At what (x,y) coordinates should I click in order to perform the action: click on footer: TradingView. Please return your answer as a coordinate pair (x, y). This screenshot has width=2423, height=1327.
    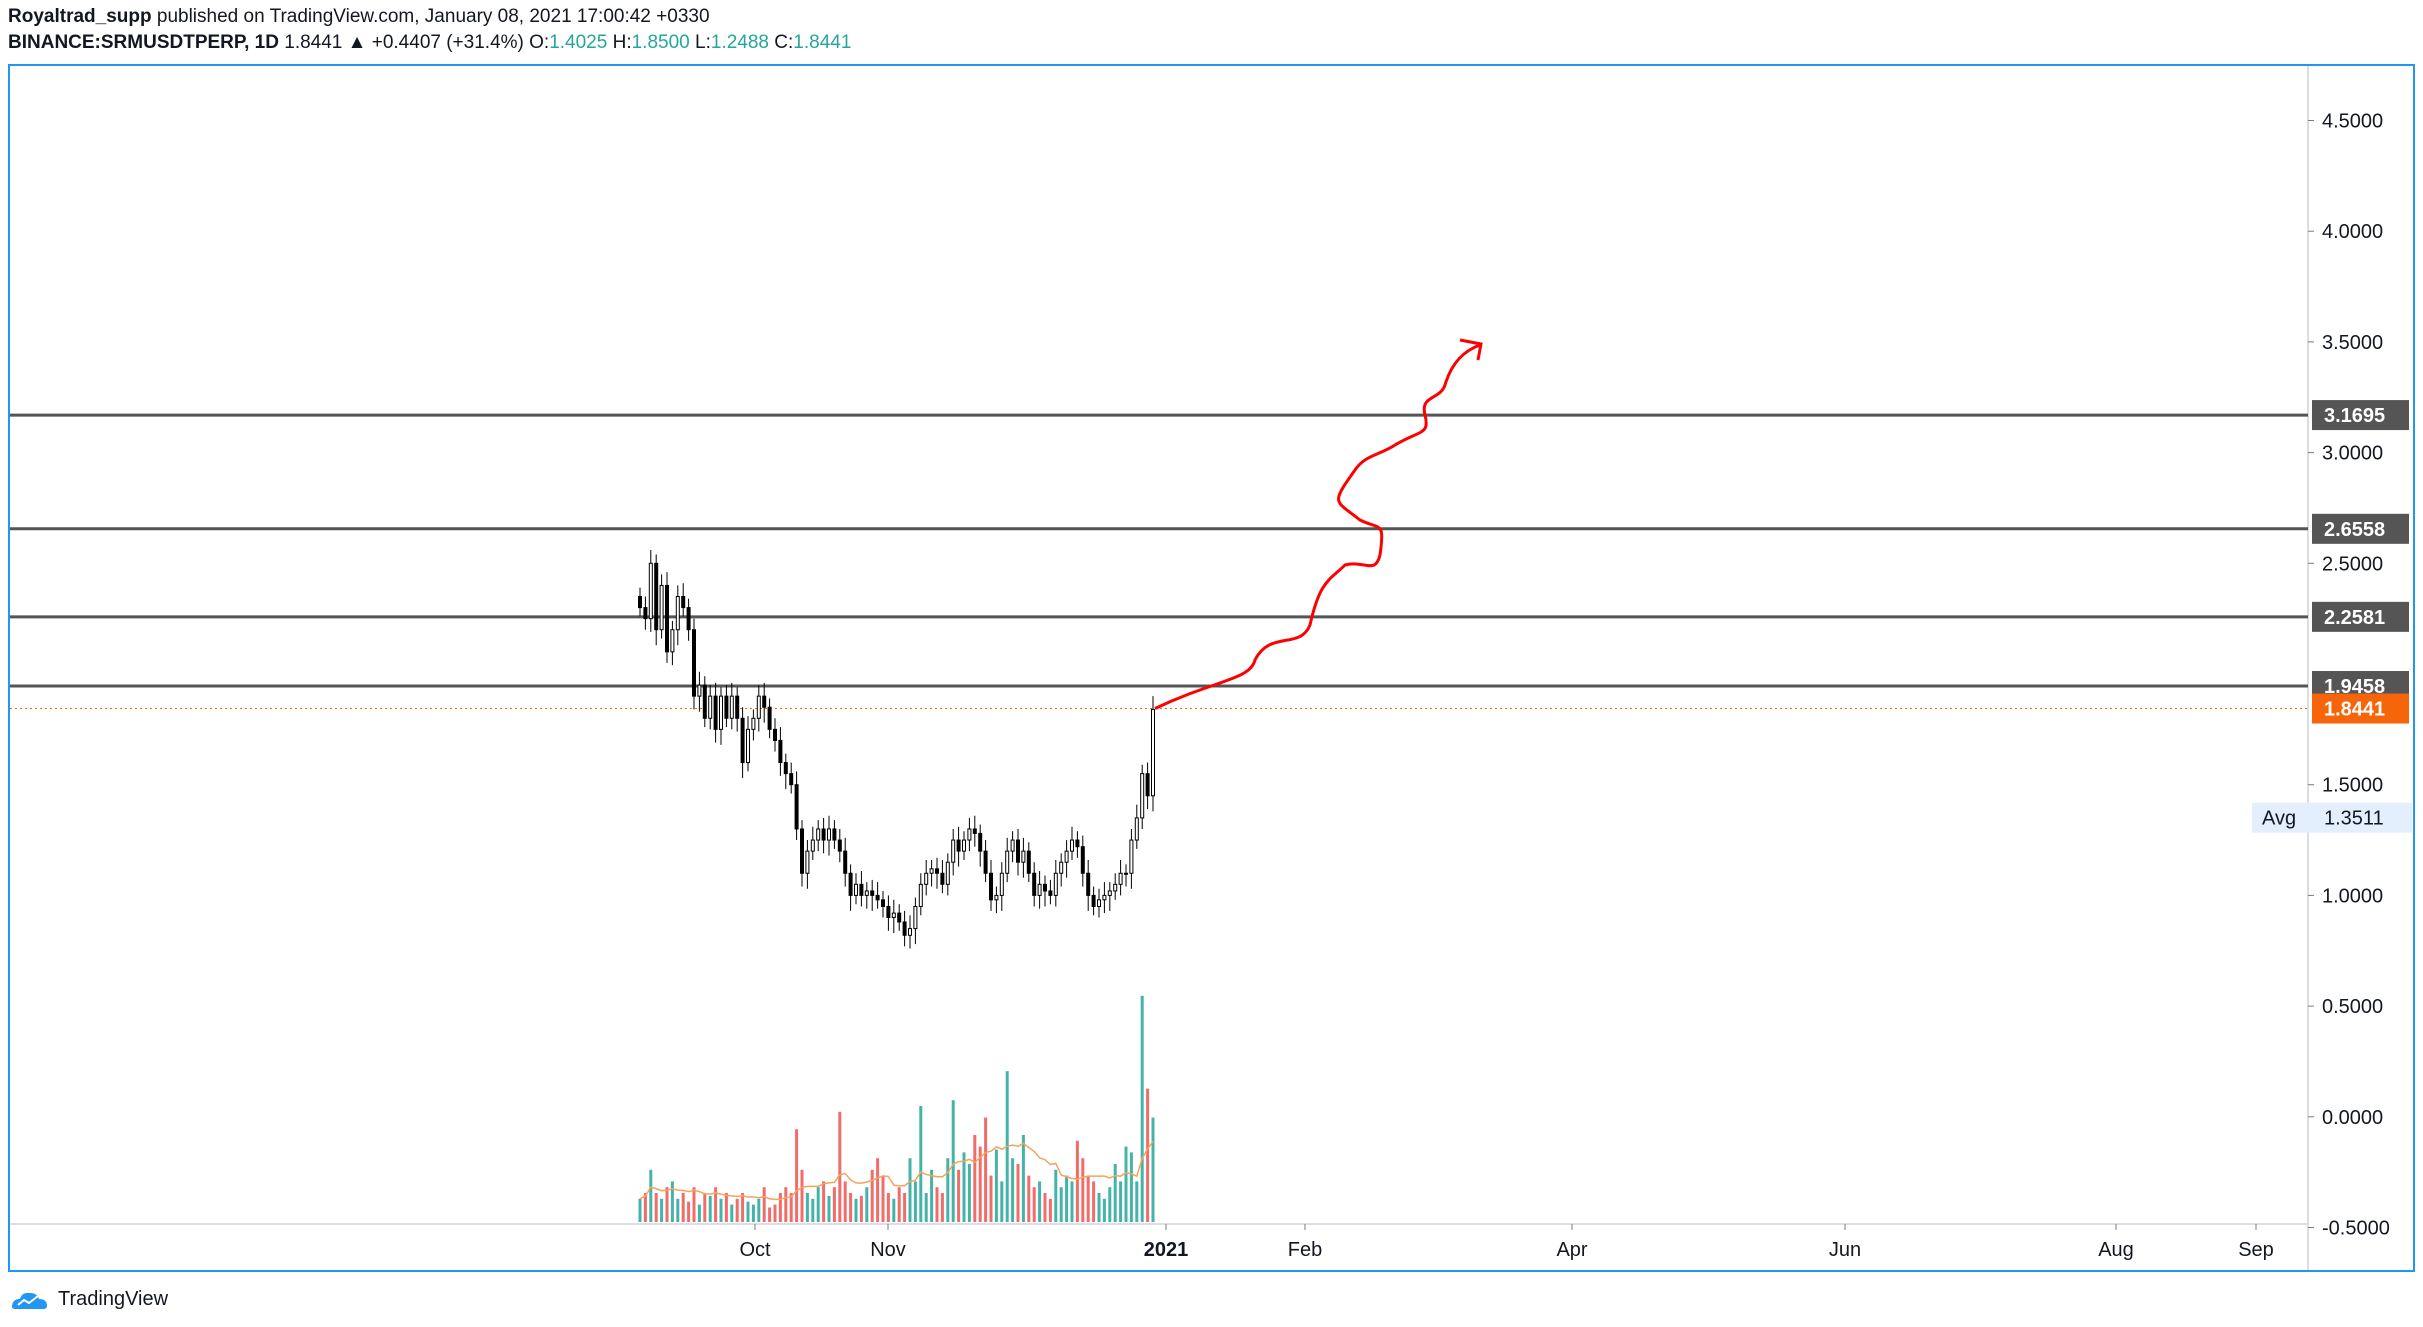
    Looking at the image, I should click on (89, 1299).